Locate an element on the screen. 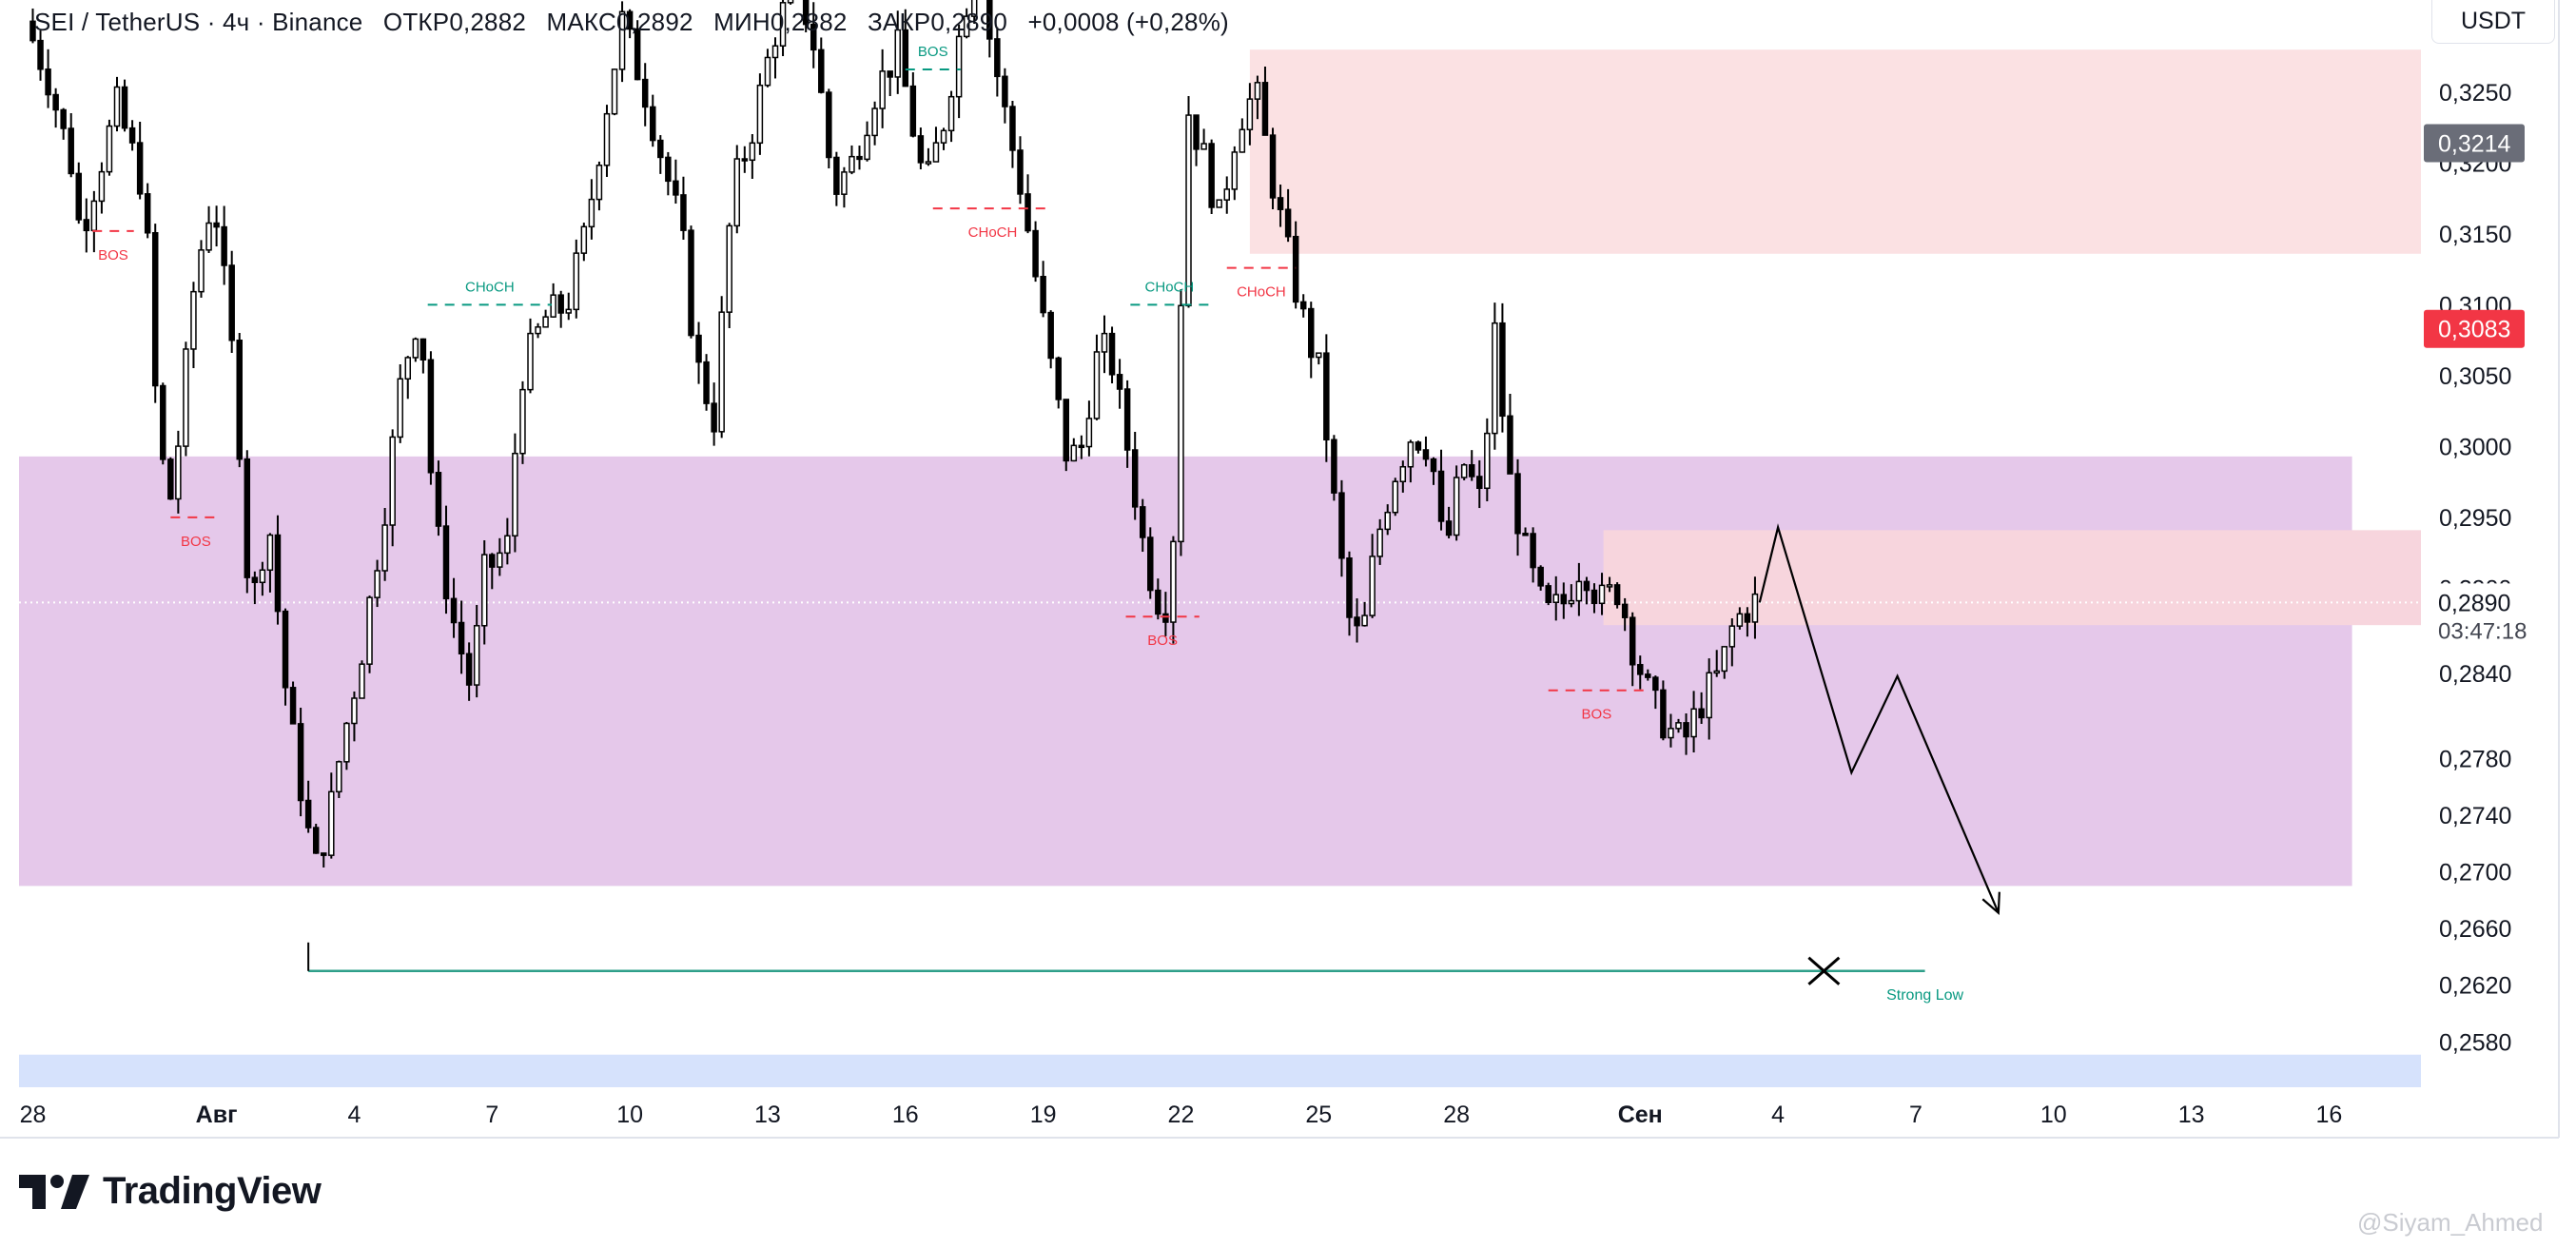 Image resolution: width=2576 pixels, height=1248 pixels. change-value: +0,0008 (+0,28%) is located at coordinates (1128, 22).